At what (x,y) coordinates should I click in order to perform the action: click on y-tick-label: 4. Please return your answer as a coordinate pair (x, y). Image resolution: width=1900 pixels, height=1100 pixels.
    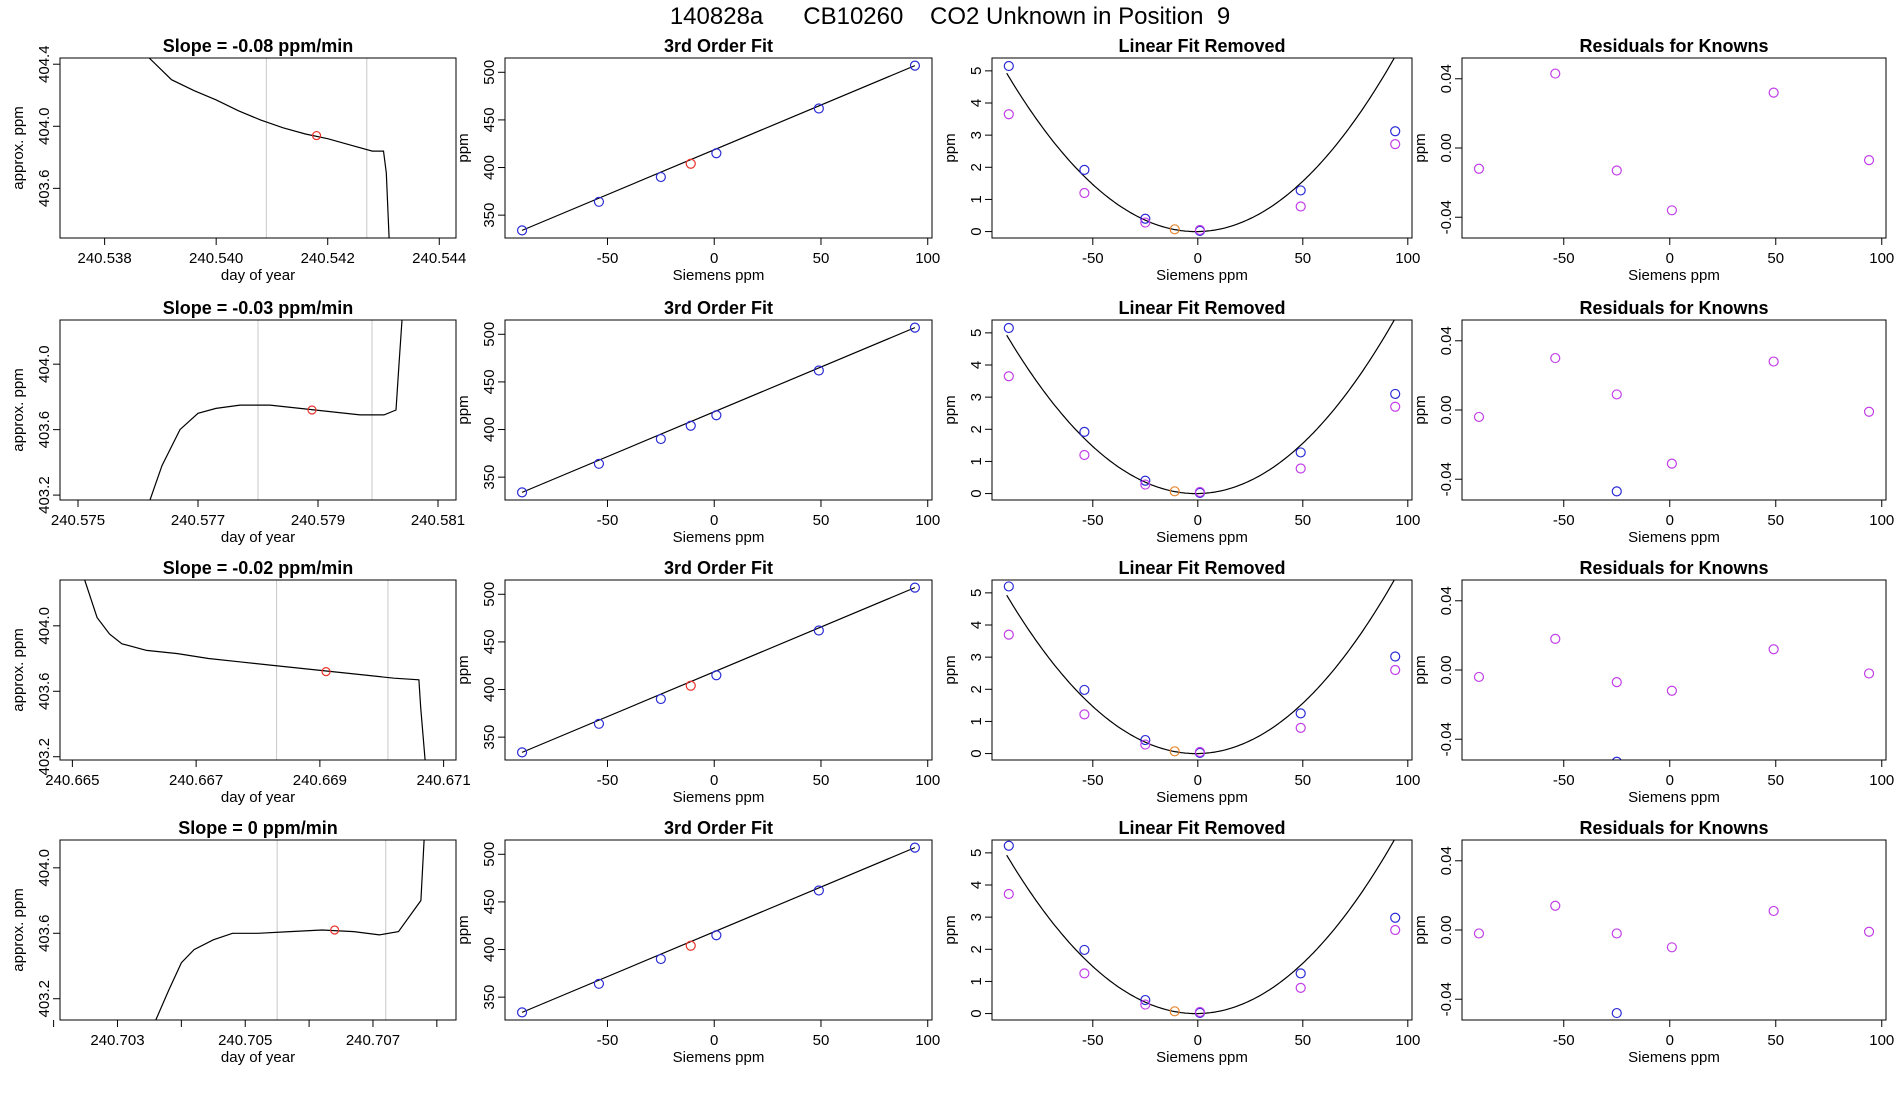
    Looking at the image, I should click on (976, 625).